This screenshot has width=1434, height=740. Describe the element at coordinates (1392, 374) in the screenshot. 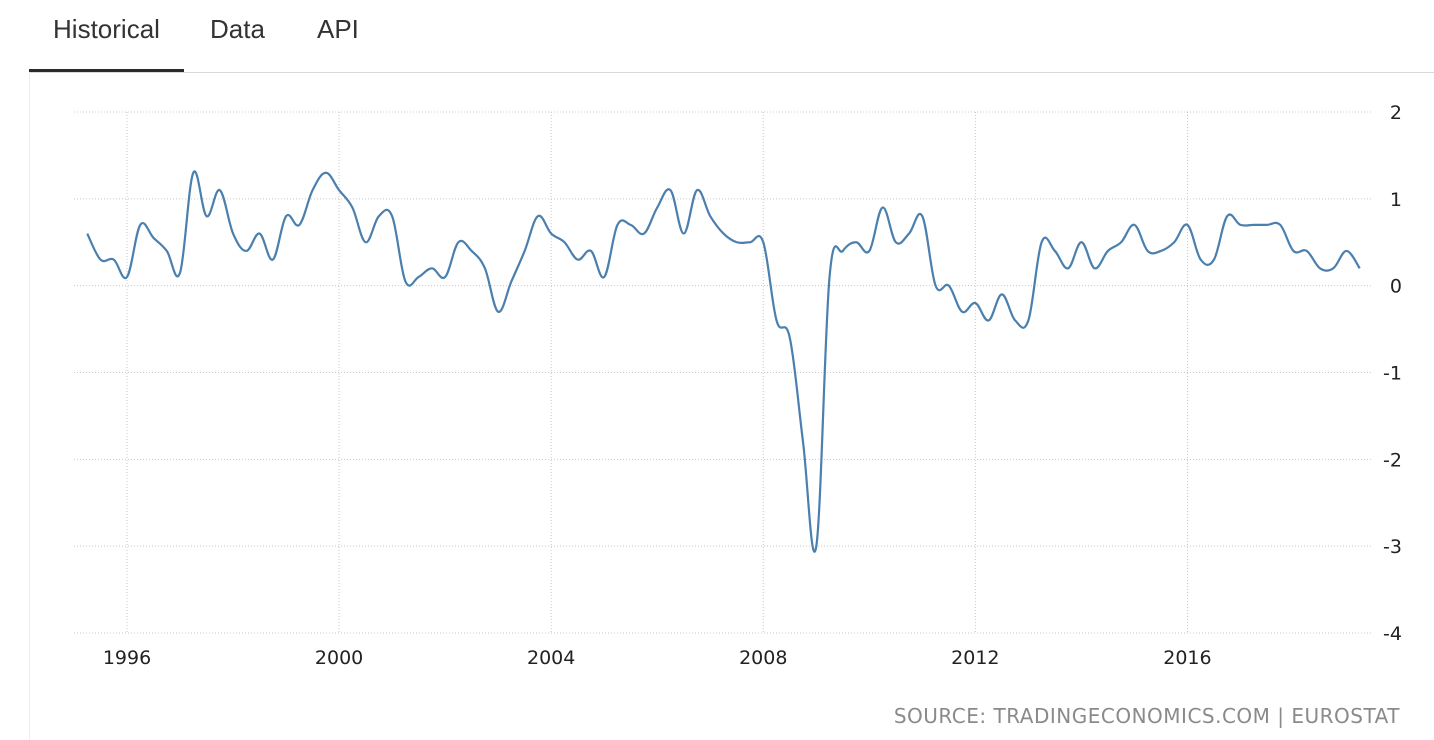

I see `y-tick-label: -1` at that location.